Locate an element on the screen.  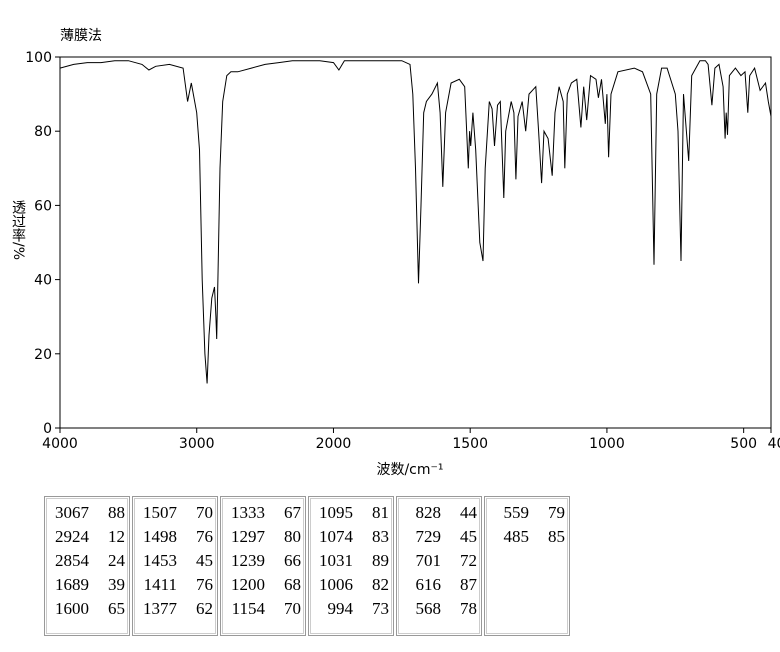
table-row: 568 78 is located at coordinates (439, 609).